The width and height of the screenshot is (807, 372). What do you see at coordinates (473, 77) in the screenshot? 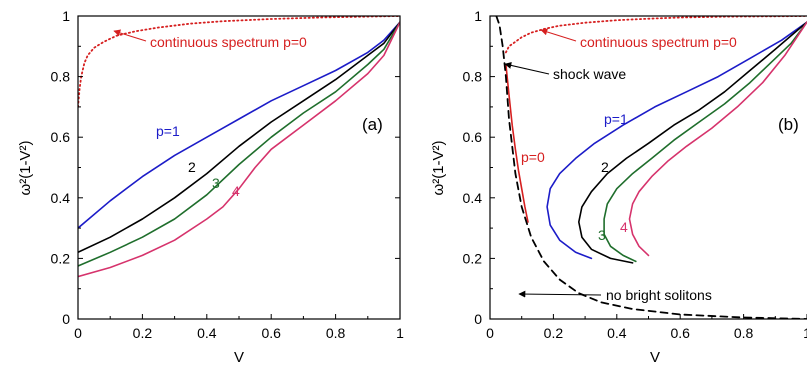
I see `panel-b-ytick-label: 0.8` at bounding box center [473, 77].